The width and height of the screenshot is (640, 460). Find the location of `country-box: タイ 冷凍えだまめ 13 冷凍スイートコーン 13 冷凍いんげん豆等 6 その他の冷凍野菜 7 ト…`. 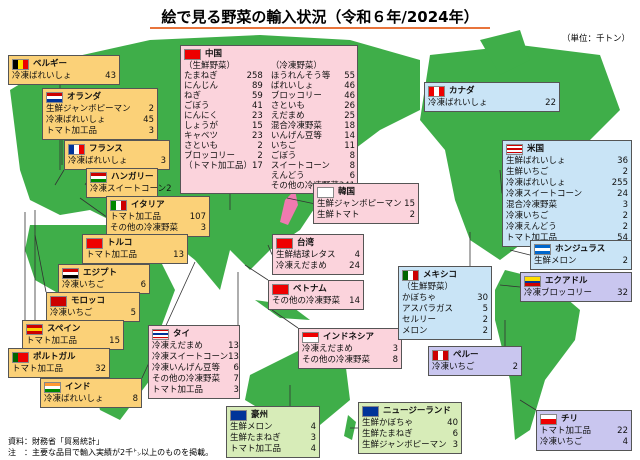

country-box: タイ 冷凍えだまめ 13 冷凍スイートコーン 13 冷凍いんげん豆等 6 その他の冷凍野菜 7 ト… is located at coordinates (194, 362).